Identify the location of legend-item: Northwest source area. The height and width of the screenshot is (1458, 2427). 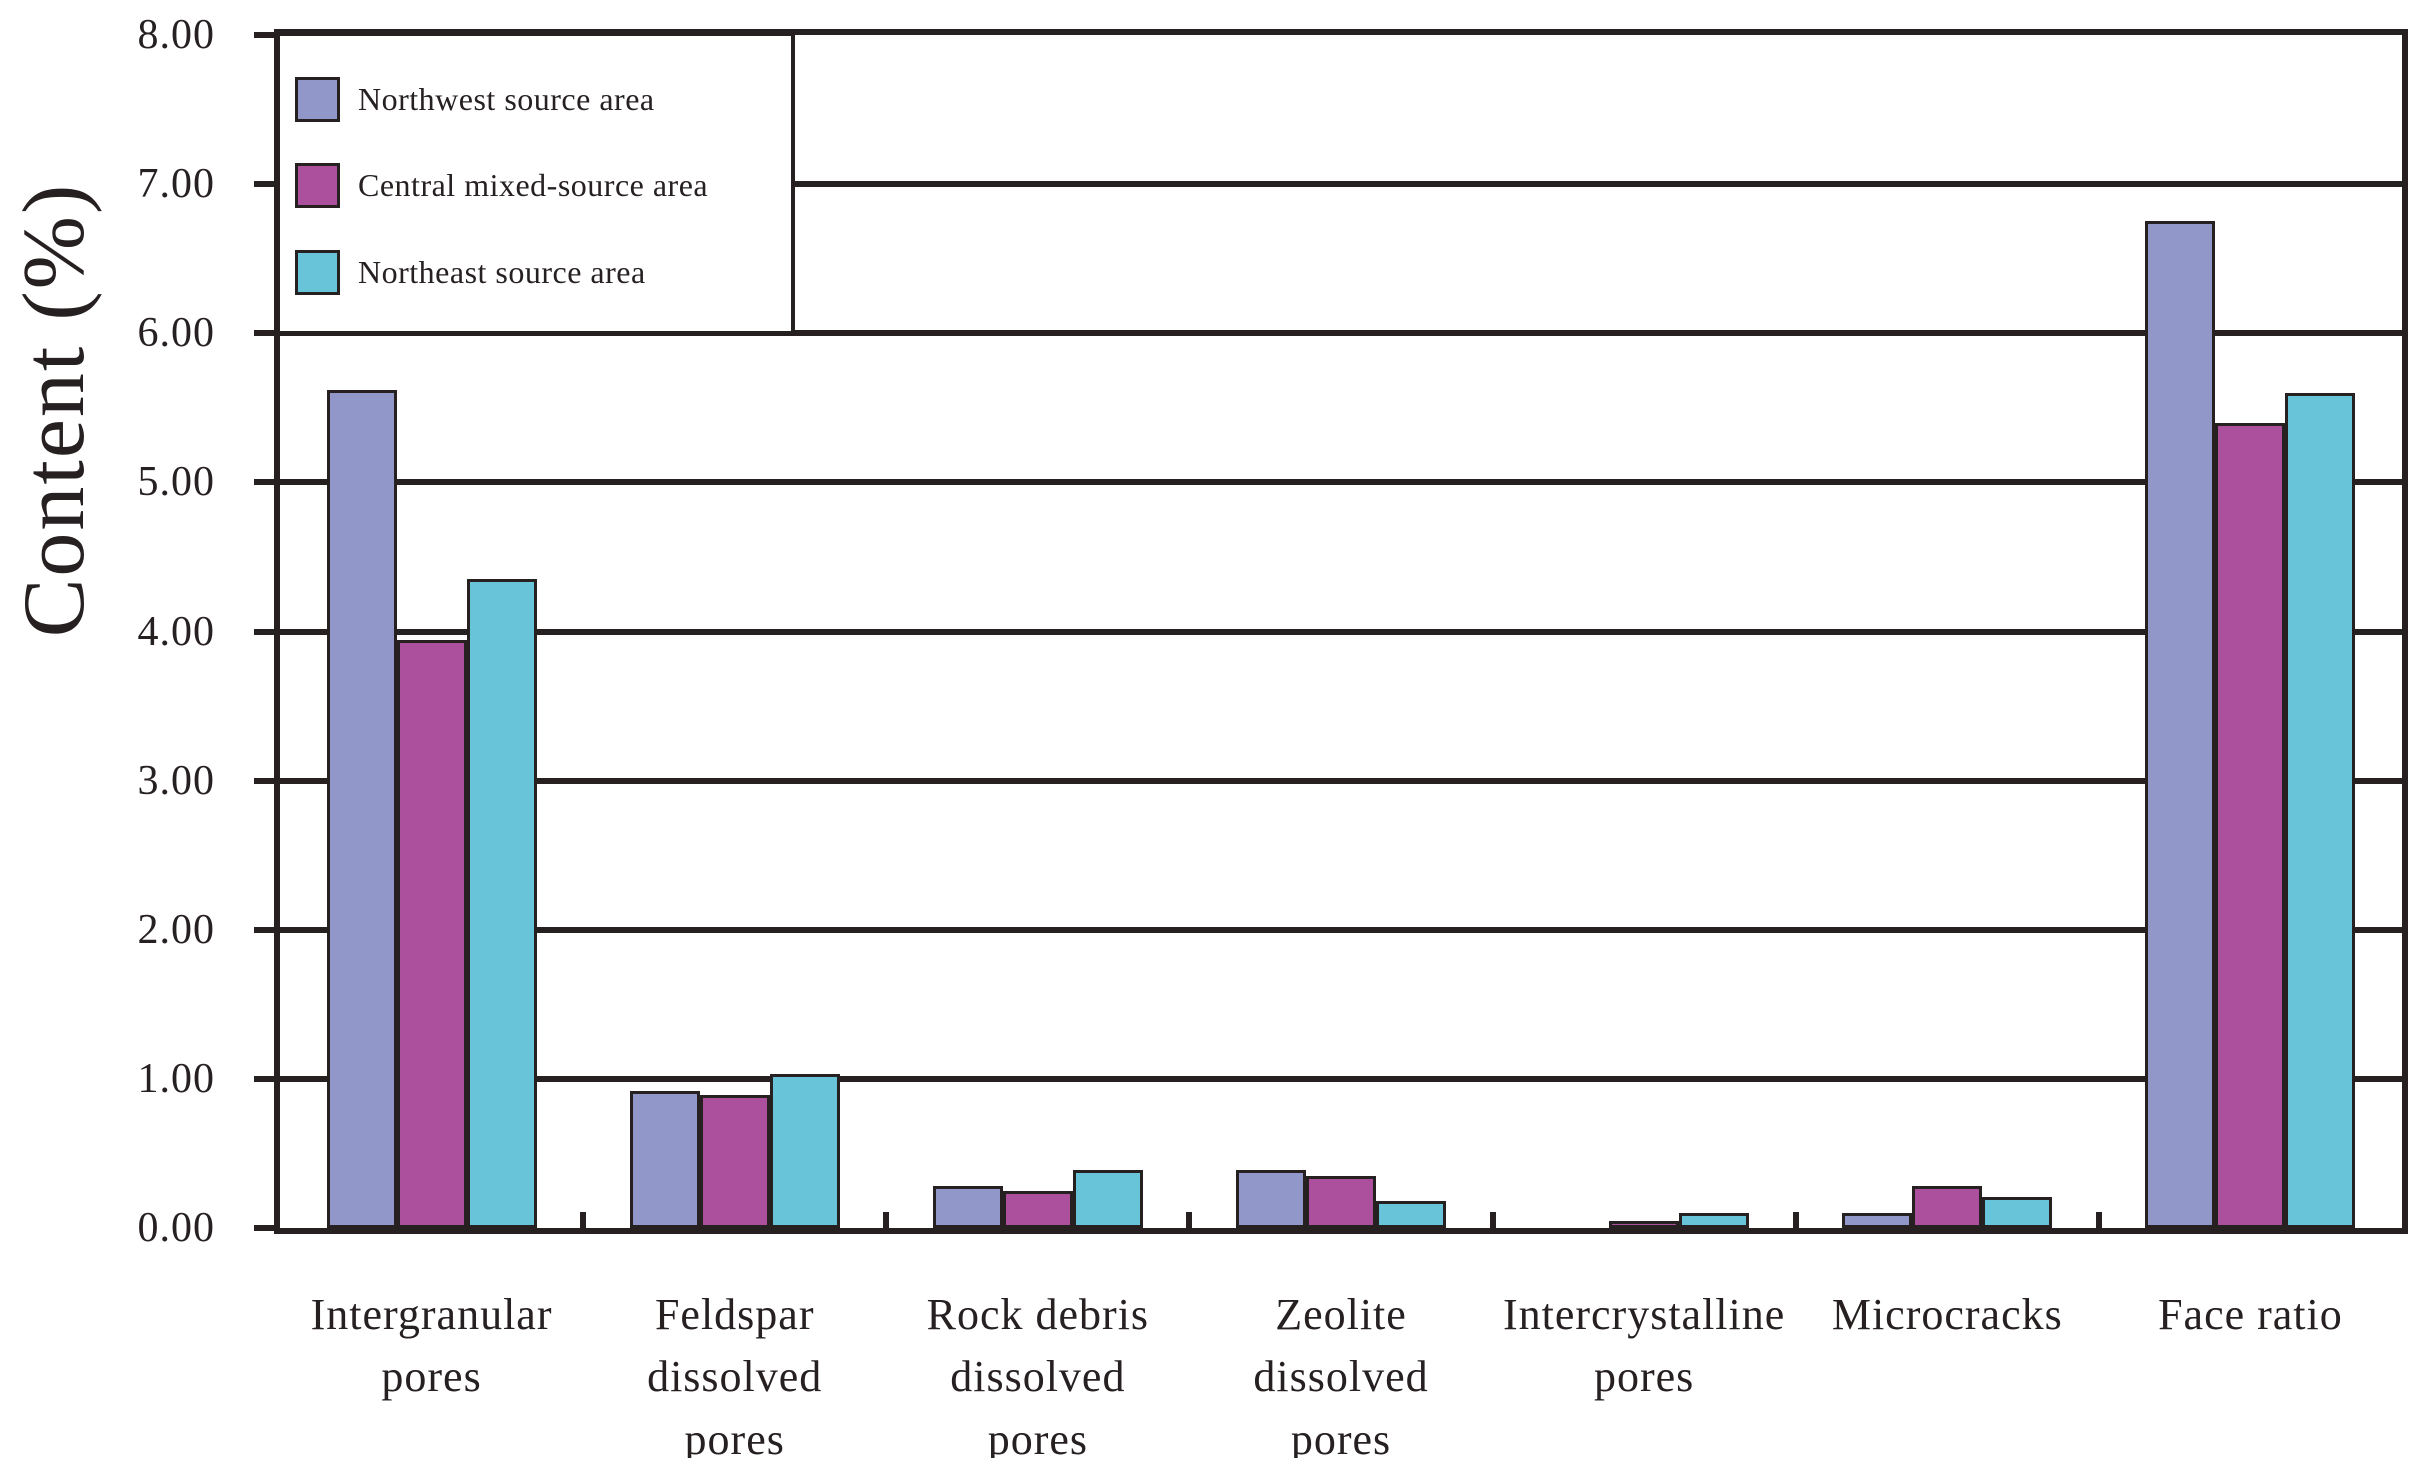
(475, 99).